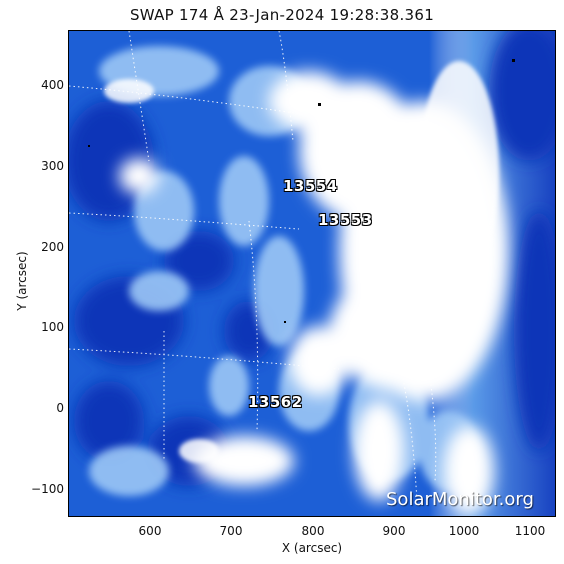 Image resolution: width=564 pixels, height=564 pixels. I want to click on active-region-label: 13562, so click(275, 402).